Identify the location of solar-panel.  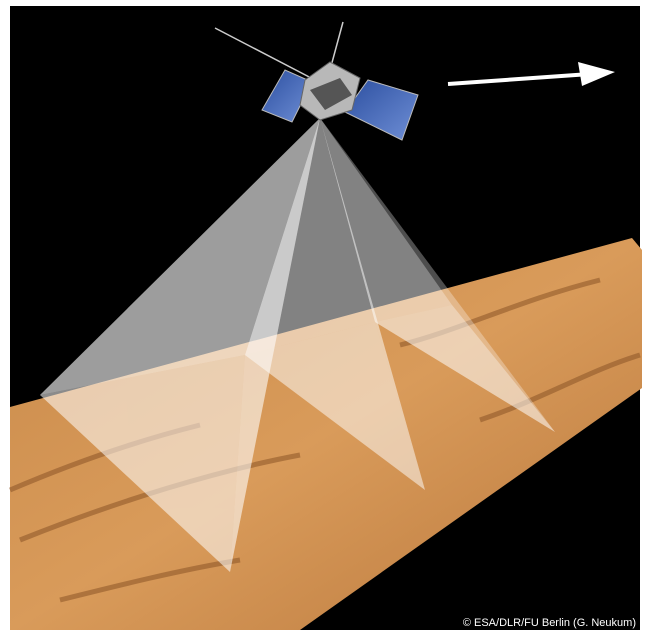
(381, 110).